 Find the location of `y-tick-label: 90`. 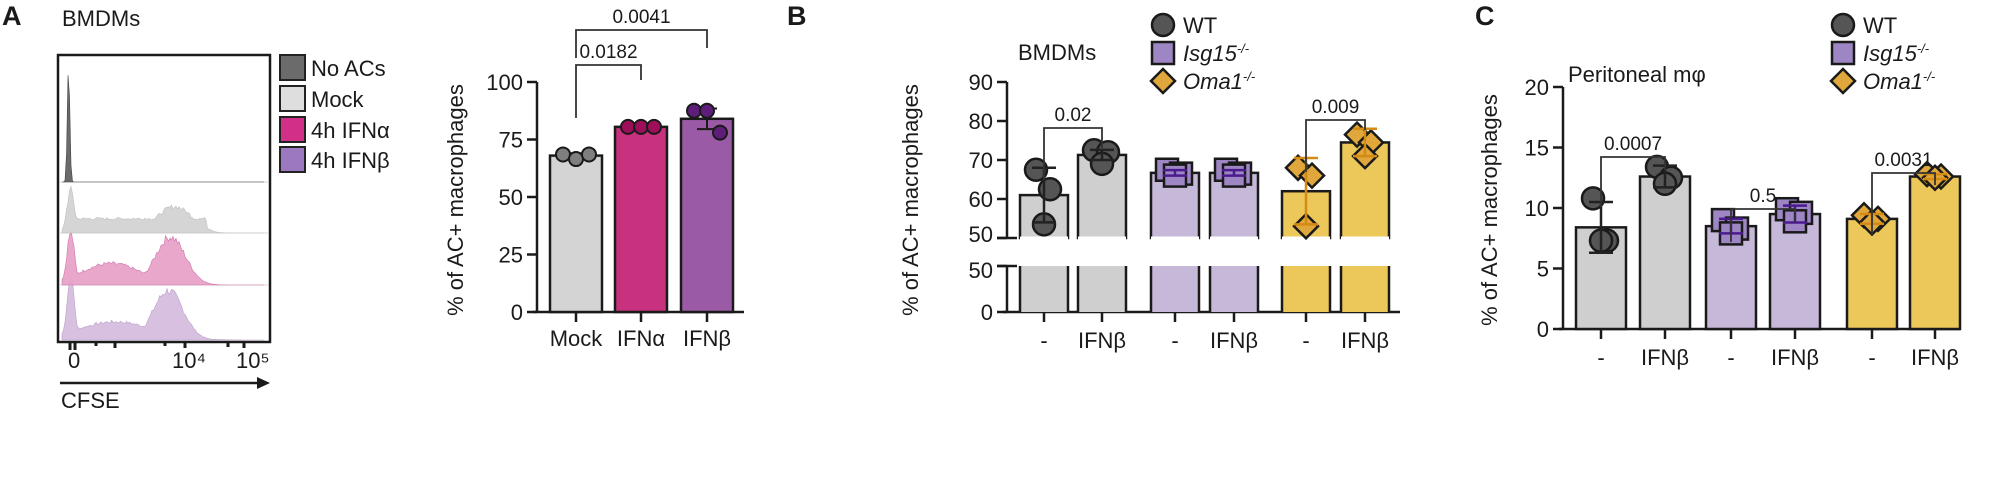

y-tick-label: 90 is located at coordinates (981, 82).